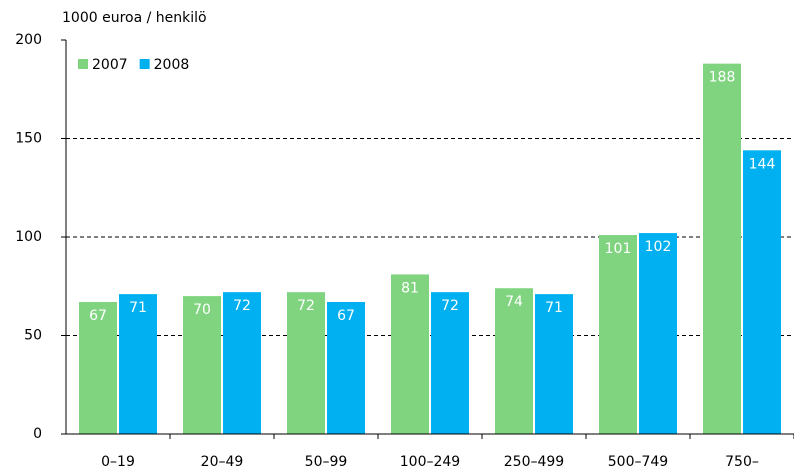 This screenshot has width=794, height=472. I want to click on x-tick-label: 250–499, so click(534, 462).